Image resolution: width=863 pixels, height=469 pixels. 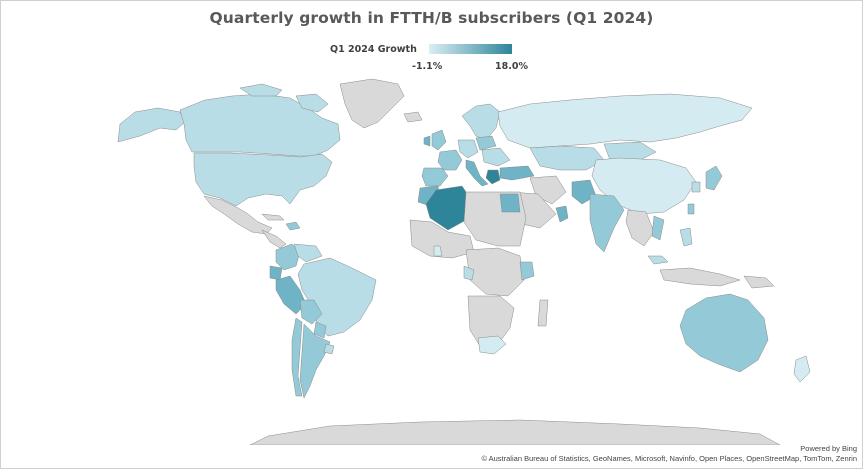 I want to click on dominican-republic, so click(x=293, y=226).